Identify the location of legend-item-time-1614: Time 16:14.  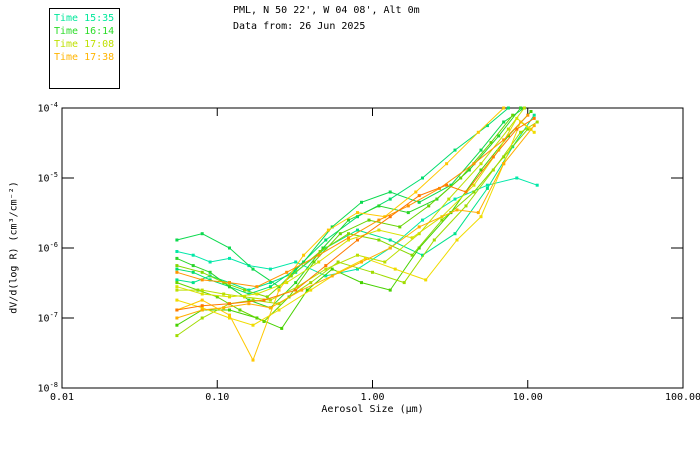
(84, 31).